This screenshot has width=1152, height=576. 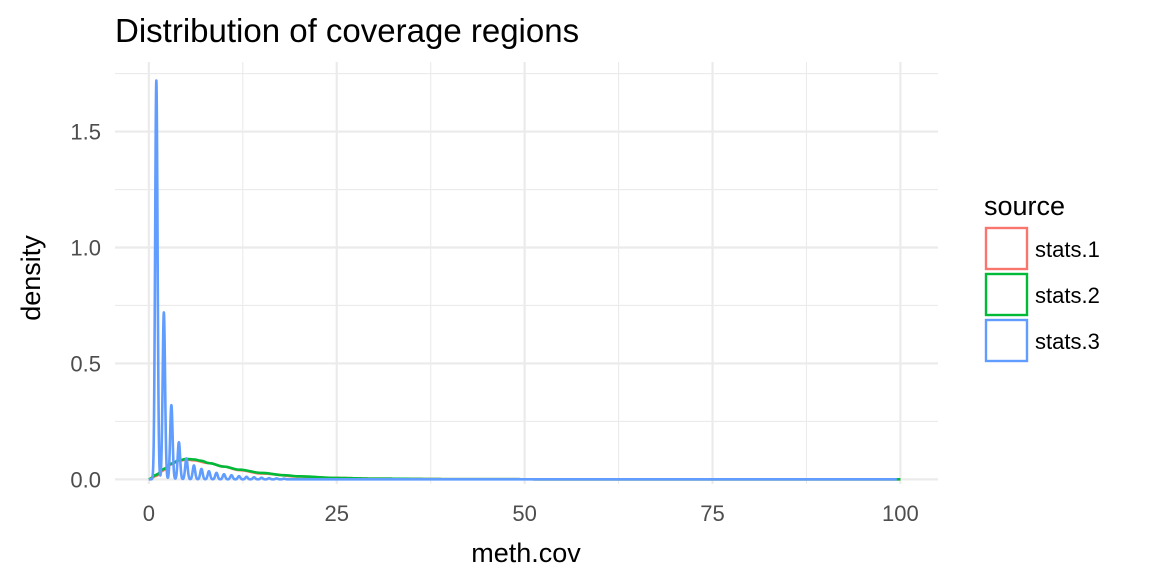 I want to click on x-axis-ticks: 0 25 50 75 100, so click(x=531, y=513).